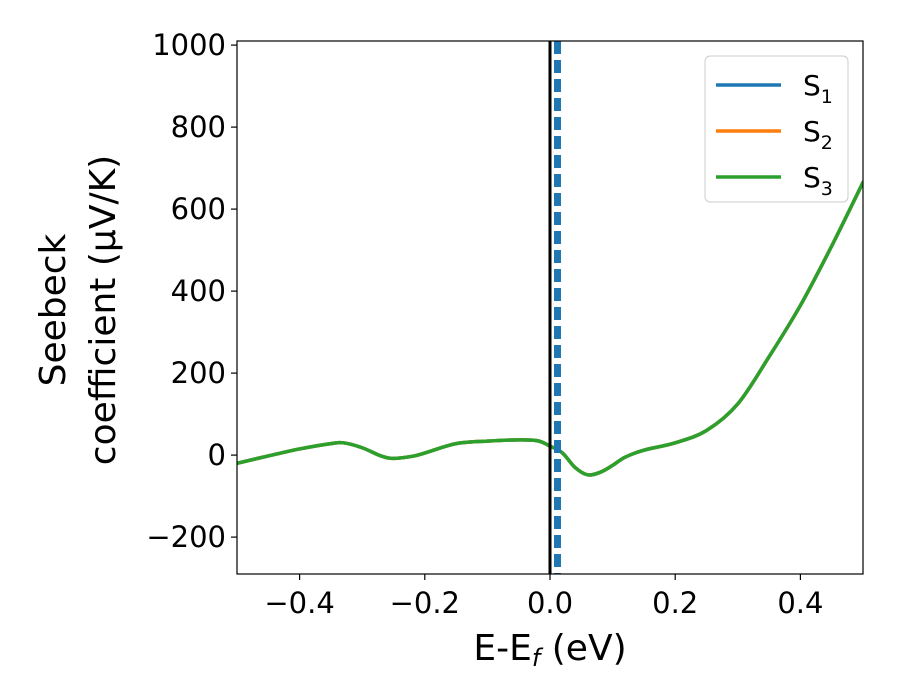 Image resolution: width=900 pixels, height=700 pixels. I want to click on x-tick-label: 0.2, so click(675, 603).